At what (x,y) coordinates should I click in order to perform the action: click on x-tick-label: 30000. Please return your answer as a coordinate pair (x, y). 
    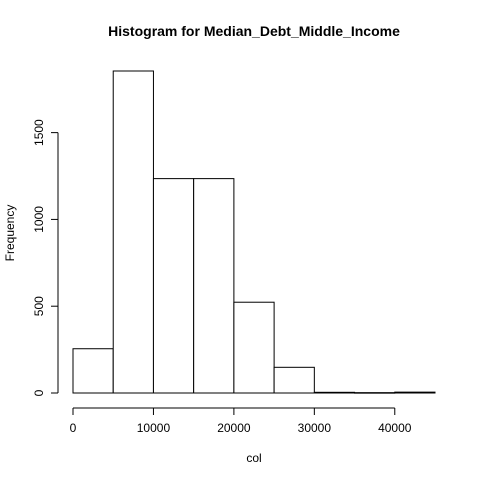
    Looking at the image, I should click on (315, 428).